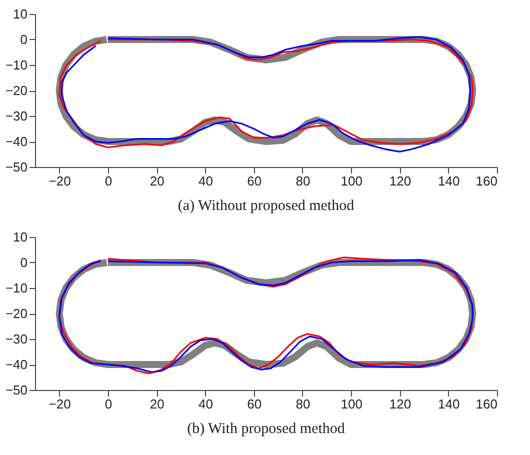  Describe the element at coordinates (266, 429) in the screenshot. I see `text: (b) With proposed method` at that location.